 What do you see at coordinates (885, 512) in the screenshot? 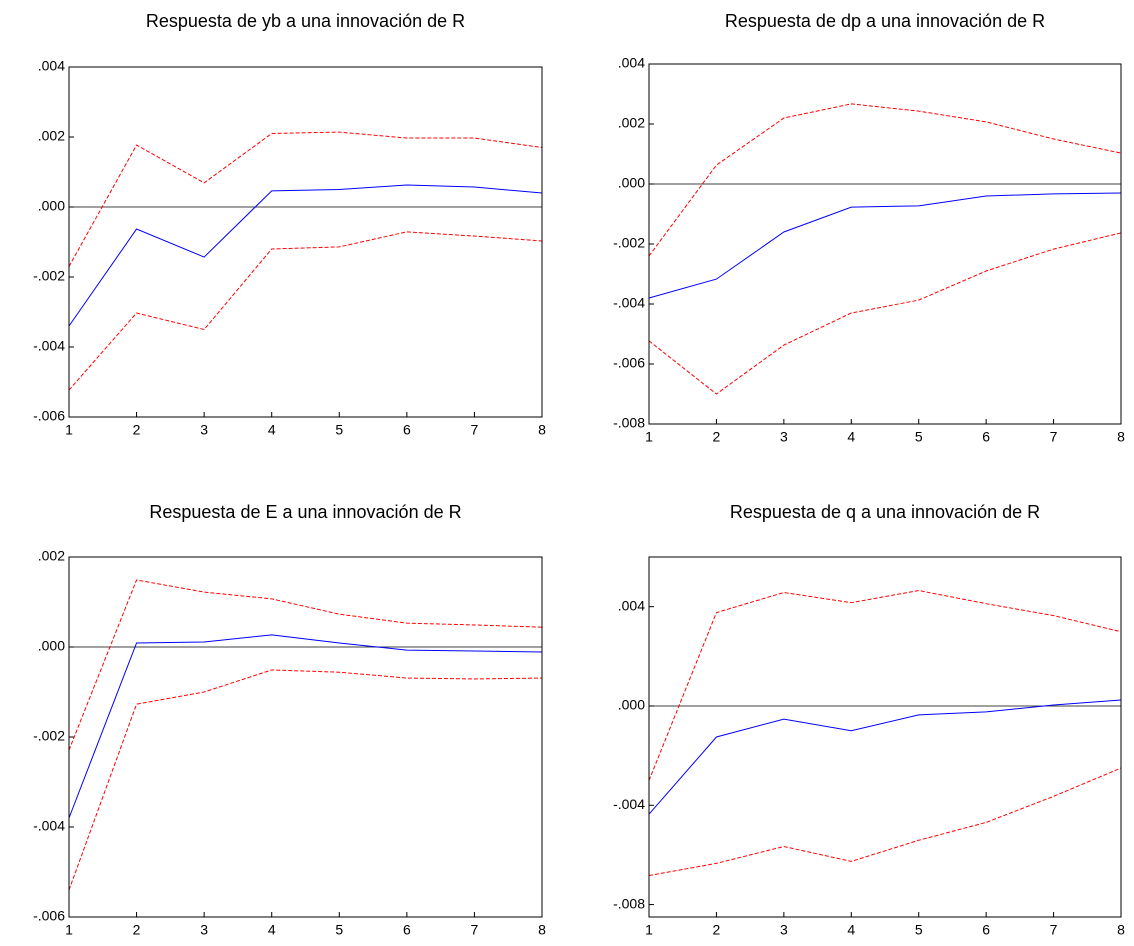
I see `chart-title: Respuesta de q a una innovación de R` at bounding box center [885, 512].